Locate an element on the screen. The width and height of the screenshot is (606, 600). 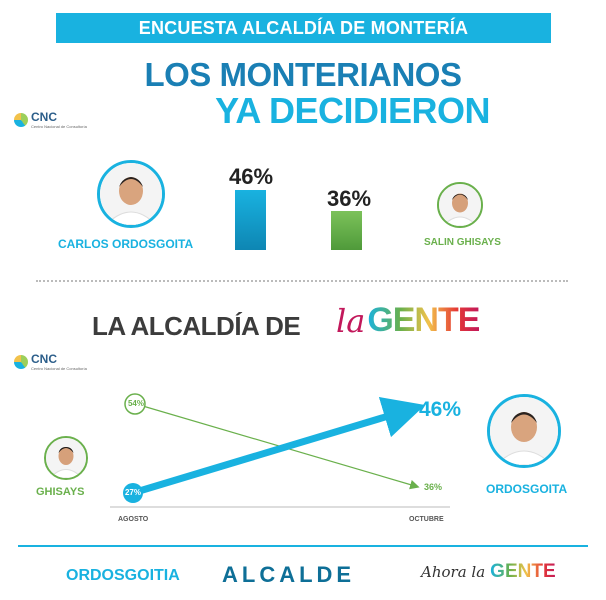
campaign-brand: la GENTE is located at coordinates (408, 320).